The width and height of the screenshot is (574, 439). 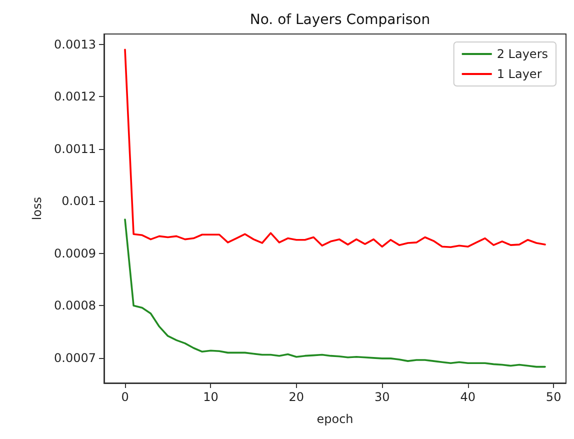 What do you see at coordinates (554, 397) in the screenshot?
I see `x-tick-label: 50` at bounding box center [554, 397].